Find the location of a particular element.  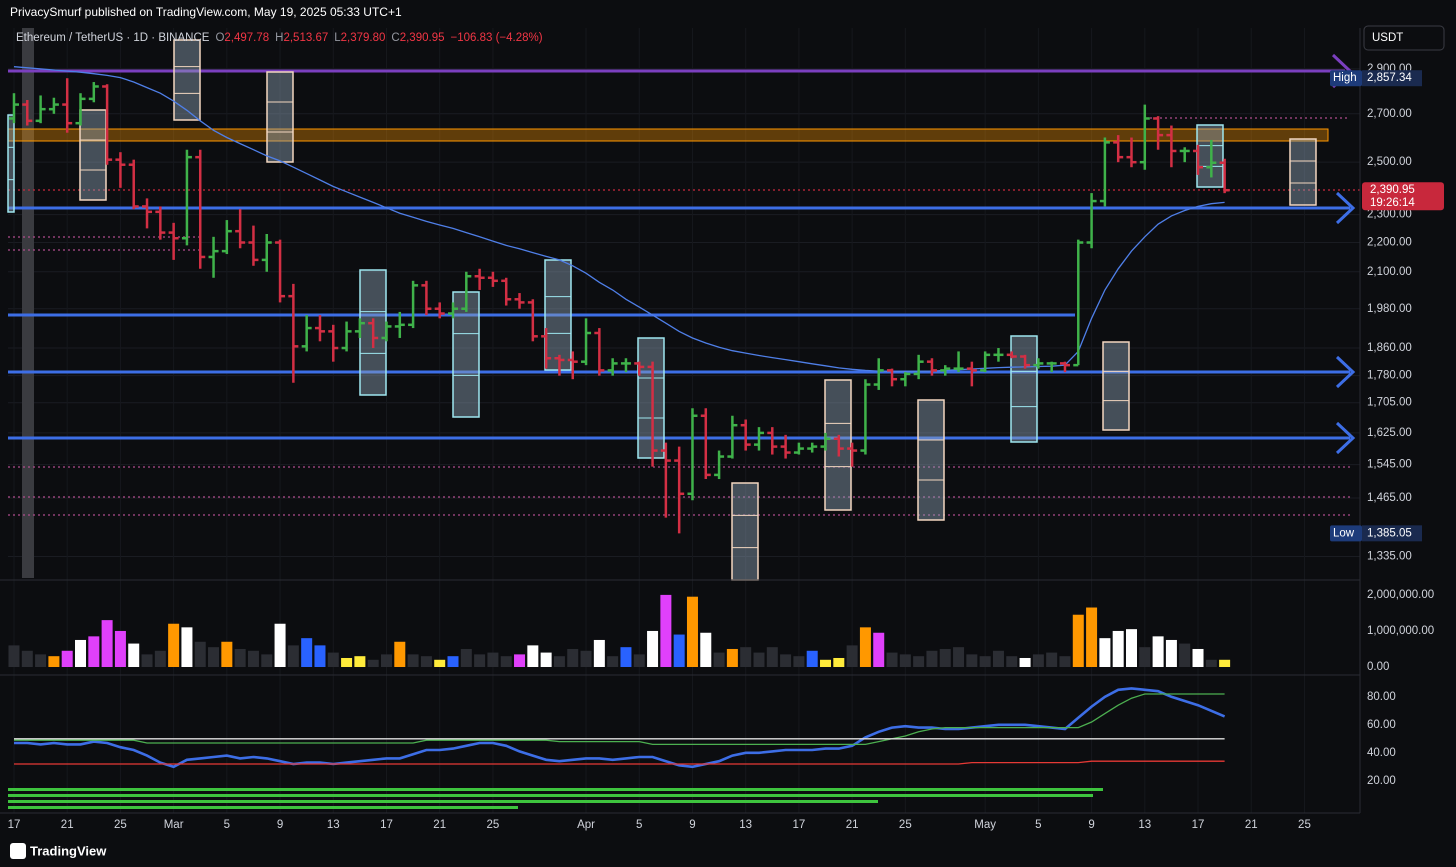

legend-value: 2,379.80 is located at coordinates (363, 38).